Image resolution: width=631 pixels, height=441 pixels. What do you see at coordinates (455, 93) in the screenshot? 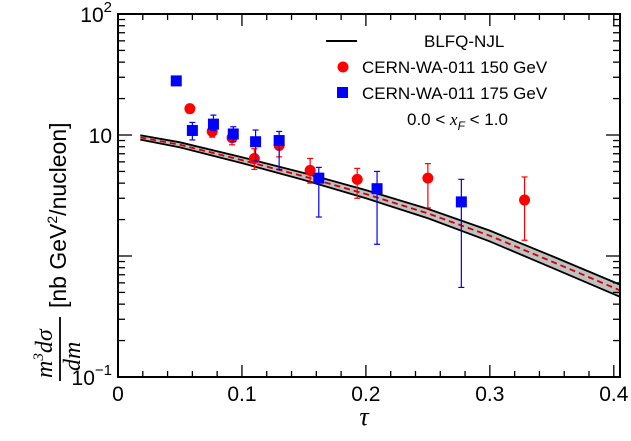
I see `legend-series2-label: CERN-WA-011 175 GeV` at bounding box center [455, 93].